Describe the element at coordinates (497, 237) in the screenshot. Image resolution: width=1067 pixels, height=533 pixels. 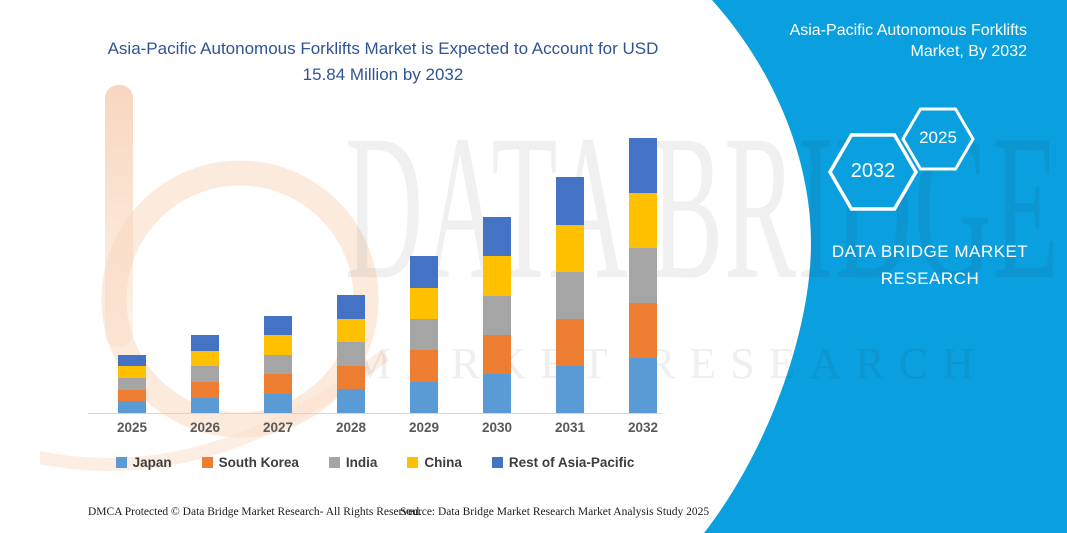
I see `bar-2030-segment-rest-of-asia-pacific` at that location.